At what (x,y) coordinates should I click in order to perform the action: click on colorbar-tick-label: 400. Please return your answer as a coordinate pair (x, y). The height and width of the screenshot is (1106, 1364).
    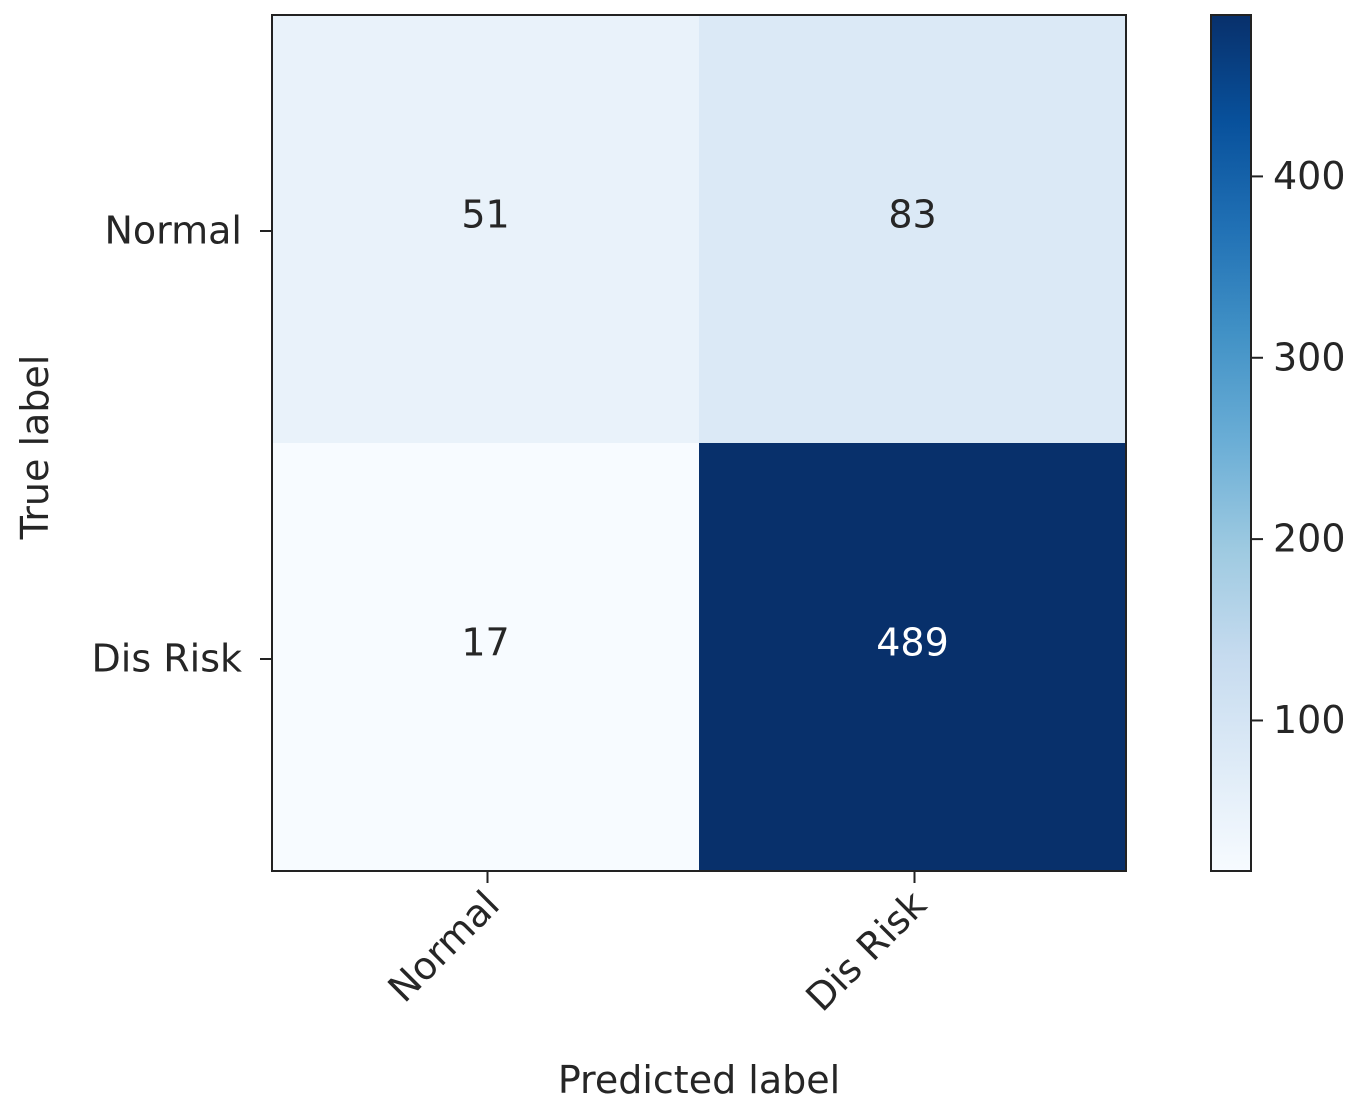
    Looking at the image, I should click on (1309, 176).